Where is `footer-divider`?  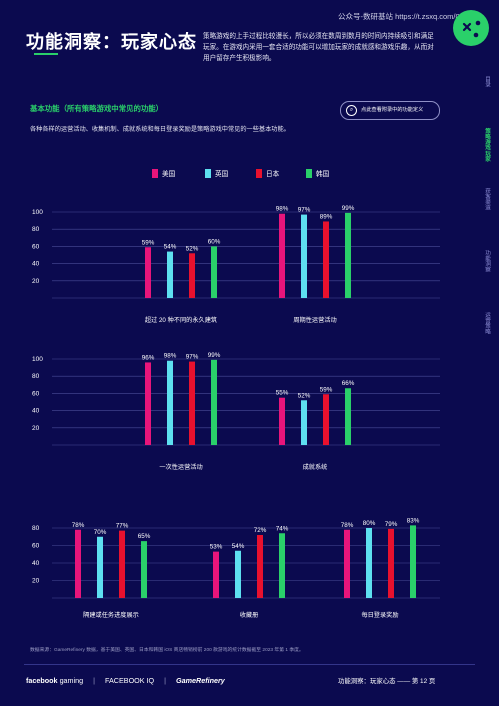
footer-divider is located at coordinates (249, 664).